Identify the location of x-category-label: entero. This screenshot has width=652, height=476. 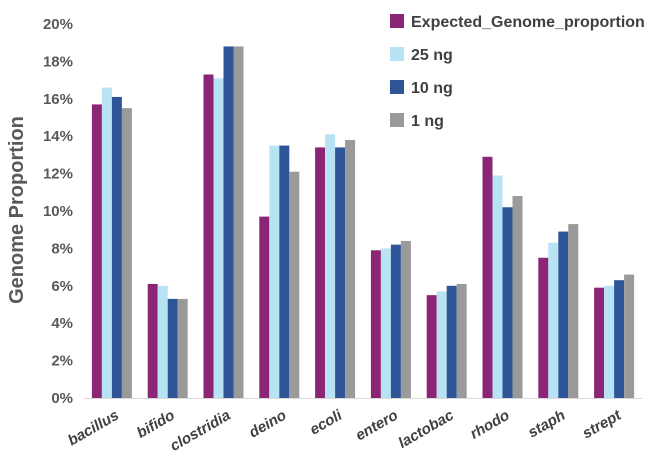
(377, 426).